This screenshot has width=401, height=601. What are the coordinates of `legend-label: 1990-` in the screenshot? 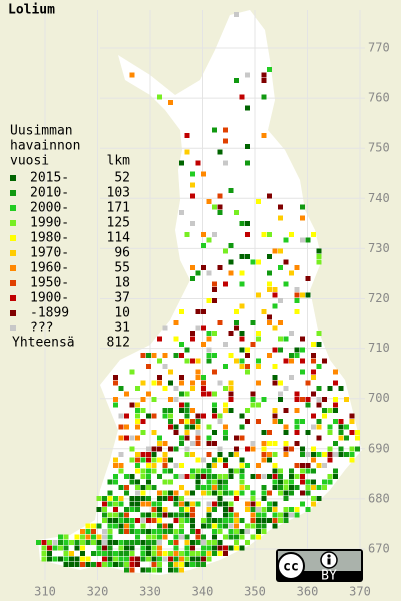 It's located at (49, 223).